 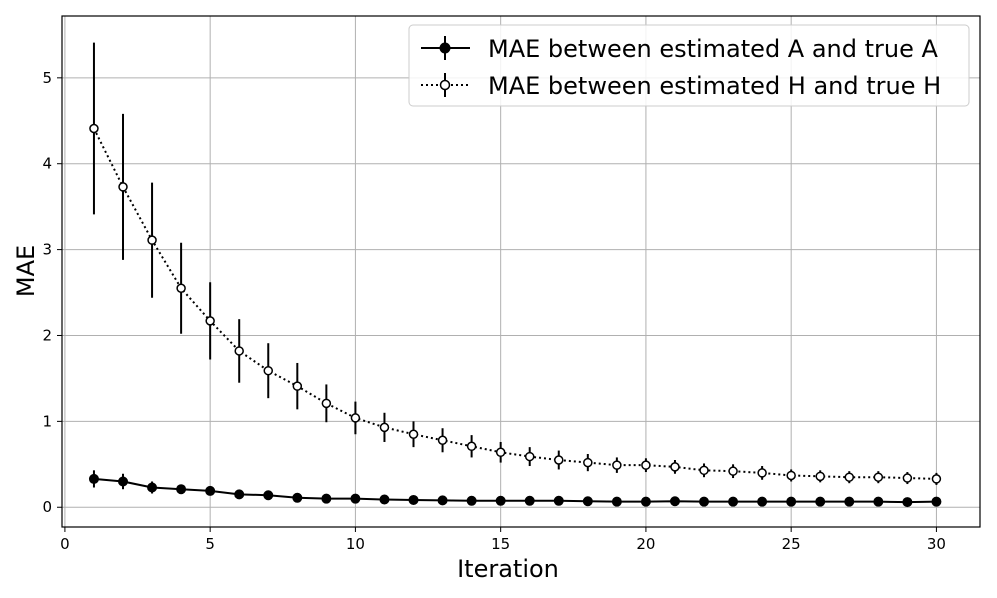 What do you see at coordinates (500, 544) in the screenshot?
I see `x-tick-label: 15` at bounding box center [500, 544].